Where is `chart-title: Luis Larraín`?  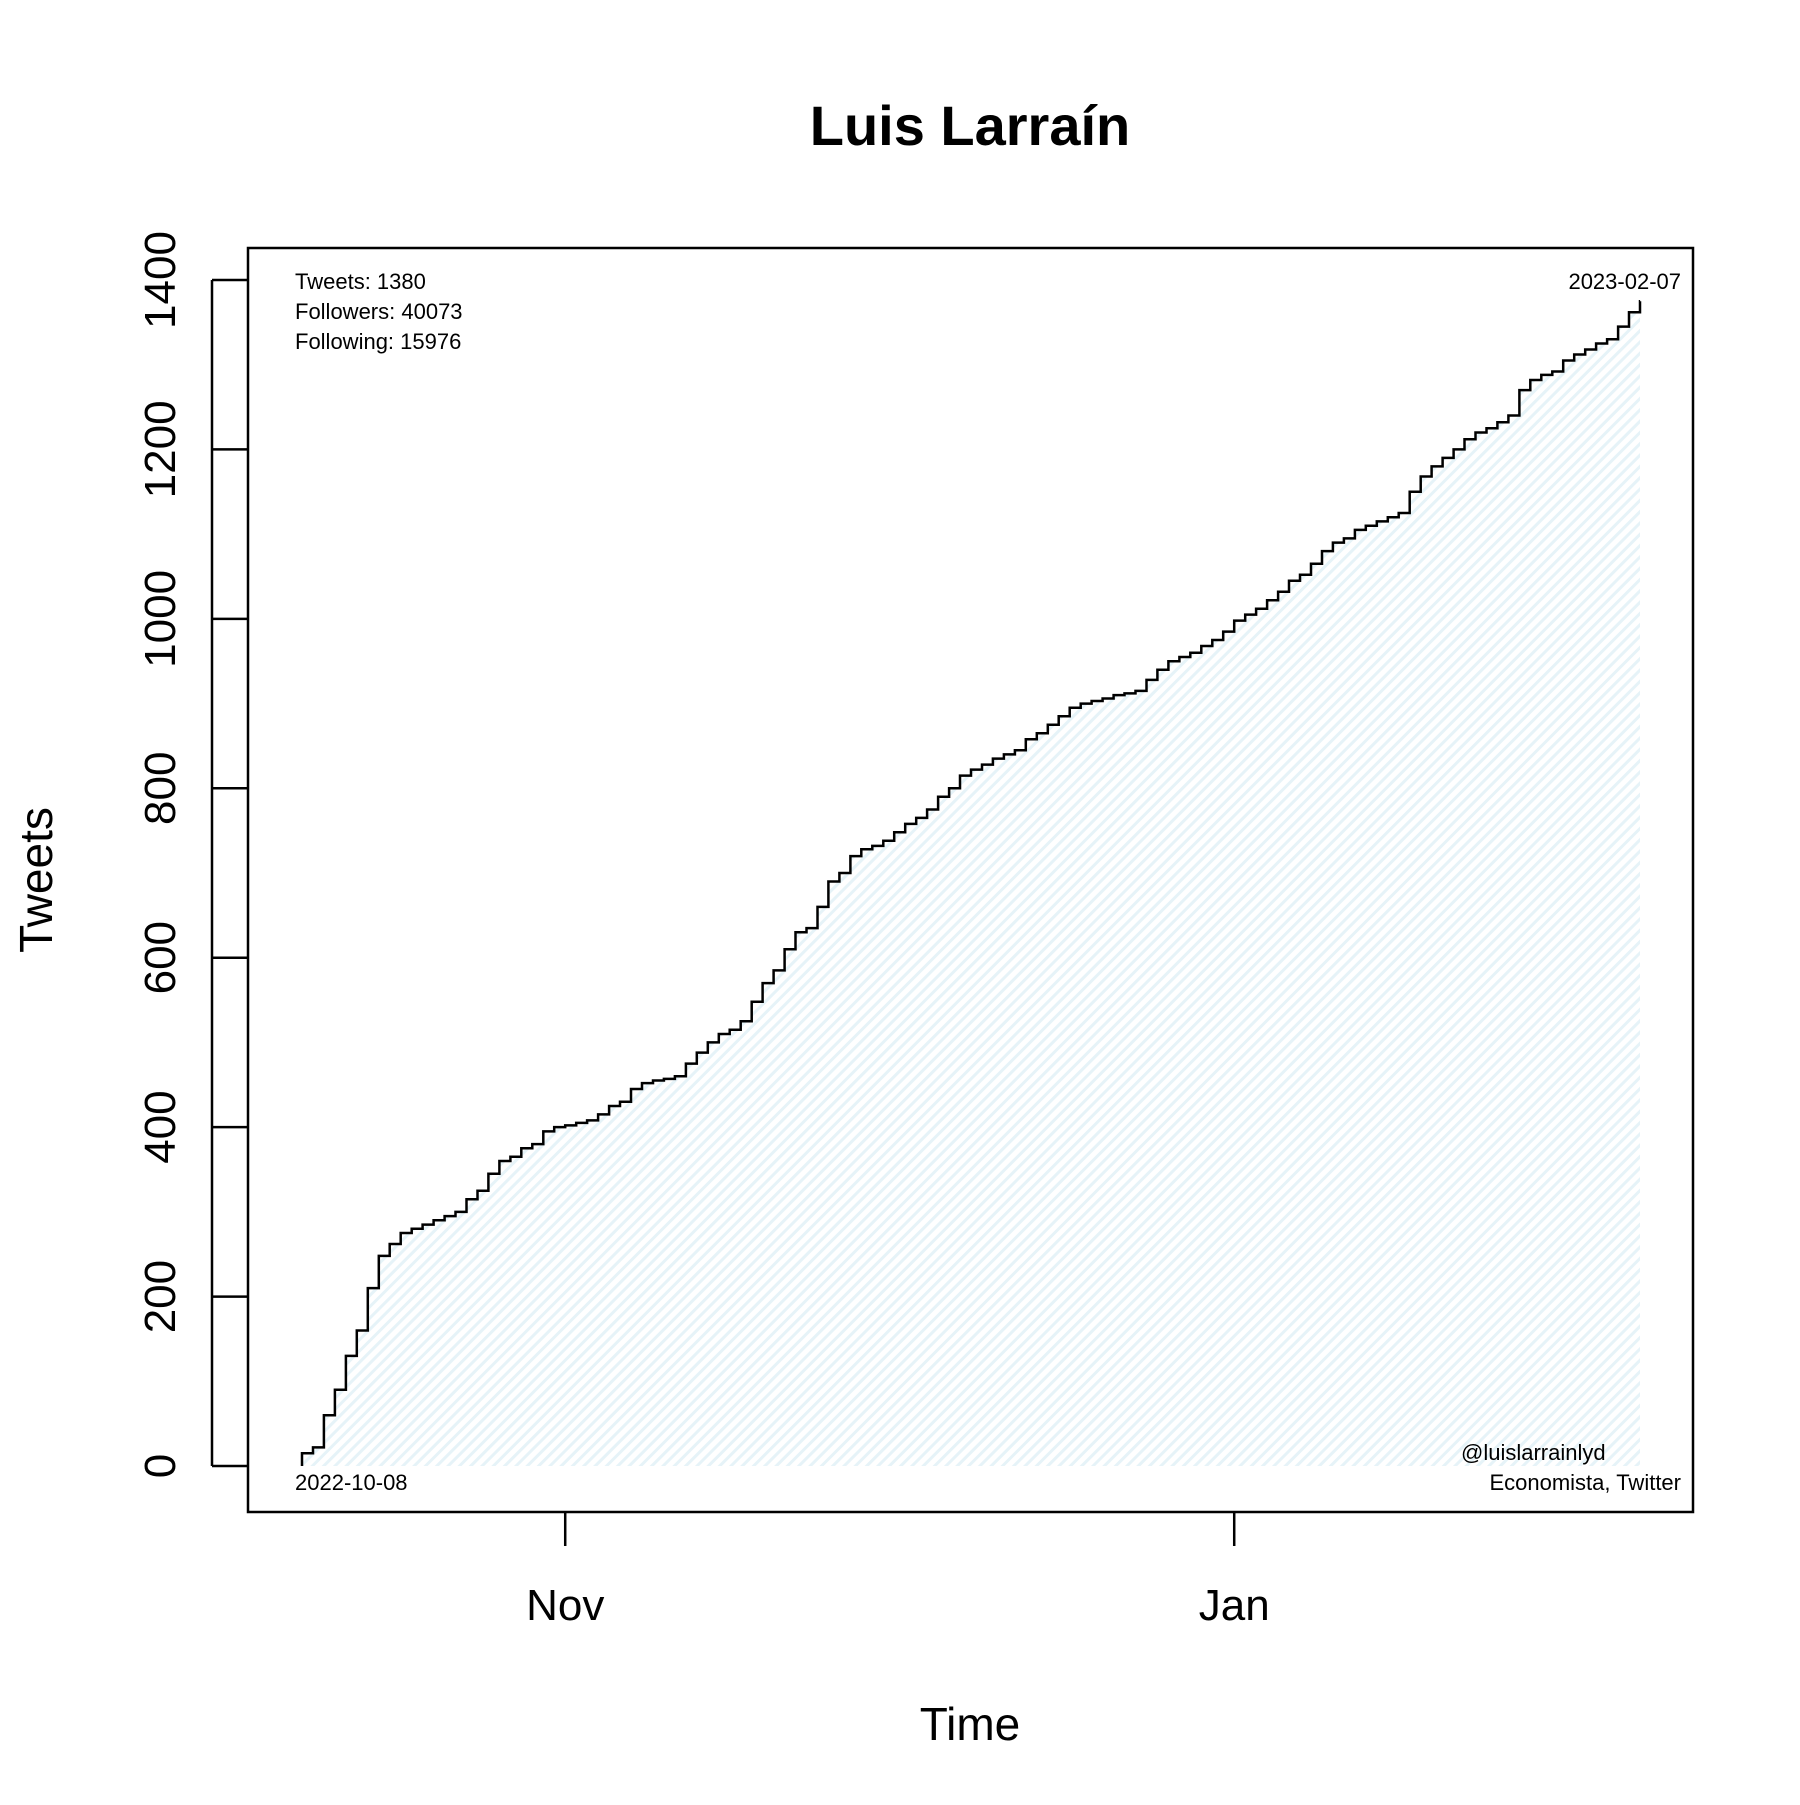
chart-title: Luis Larraín is located at coordinates (970, 125).